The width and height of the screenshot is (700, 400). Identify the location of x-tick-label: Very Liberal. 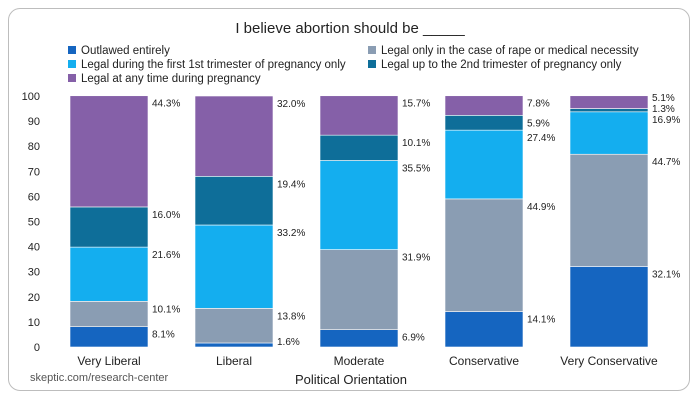
(108, 361).